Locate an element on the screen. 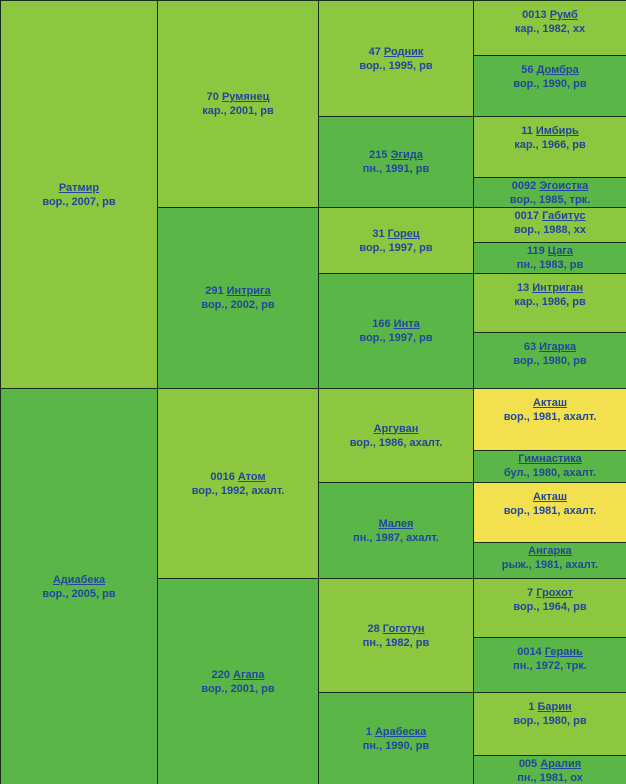  horse-link: Цага is located at coordinates (560, 251).